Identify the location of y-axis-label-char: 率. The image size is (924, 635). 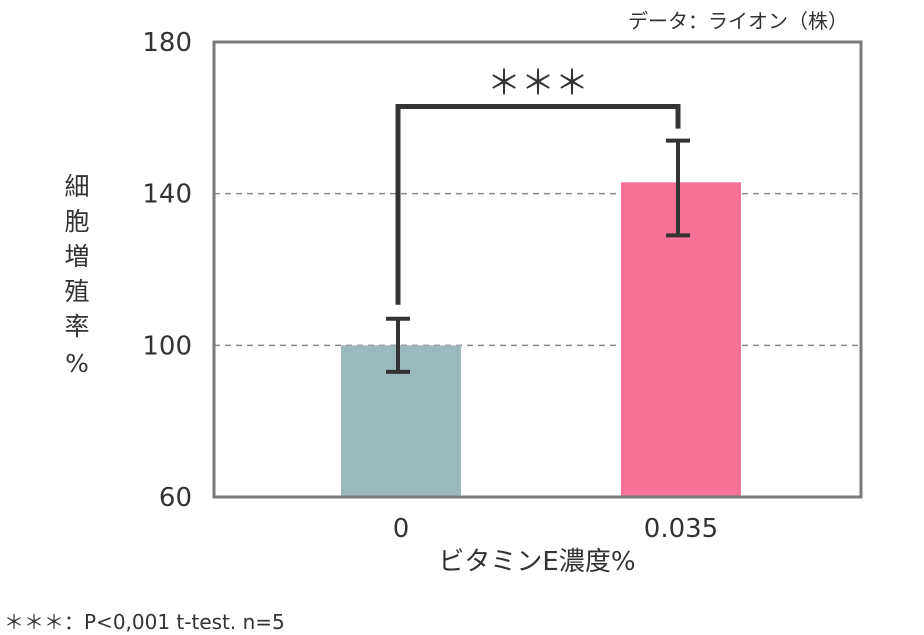
(76, 326).